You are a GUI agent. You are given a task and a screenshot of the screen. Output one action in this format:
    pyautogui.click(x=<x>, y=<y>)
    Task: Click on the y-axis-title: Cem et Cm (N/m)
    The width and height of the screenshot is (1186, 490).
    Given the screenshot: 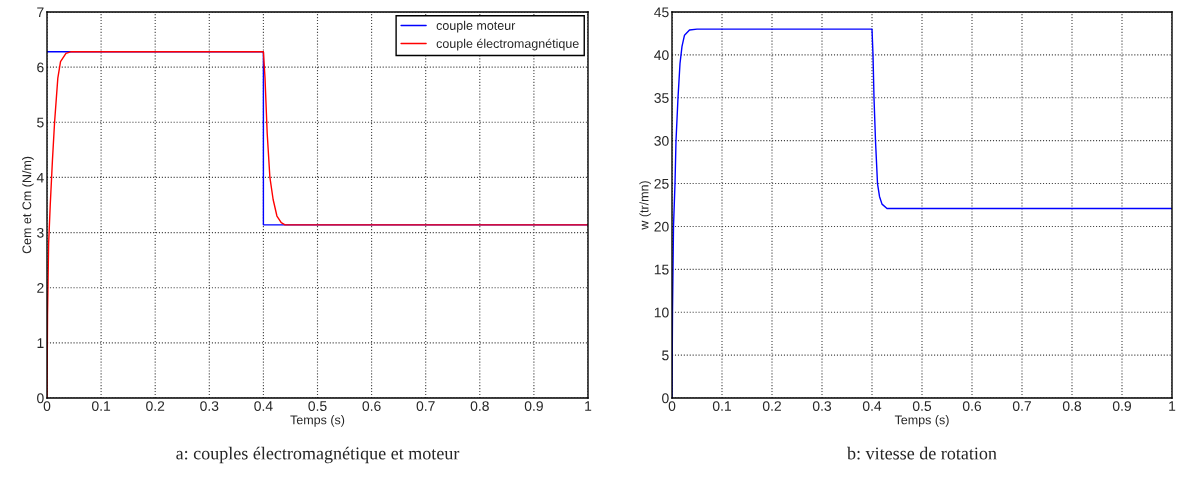 What is the action you would take?
    pyautogui.click(x=28, y=205)
    